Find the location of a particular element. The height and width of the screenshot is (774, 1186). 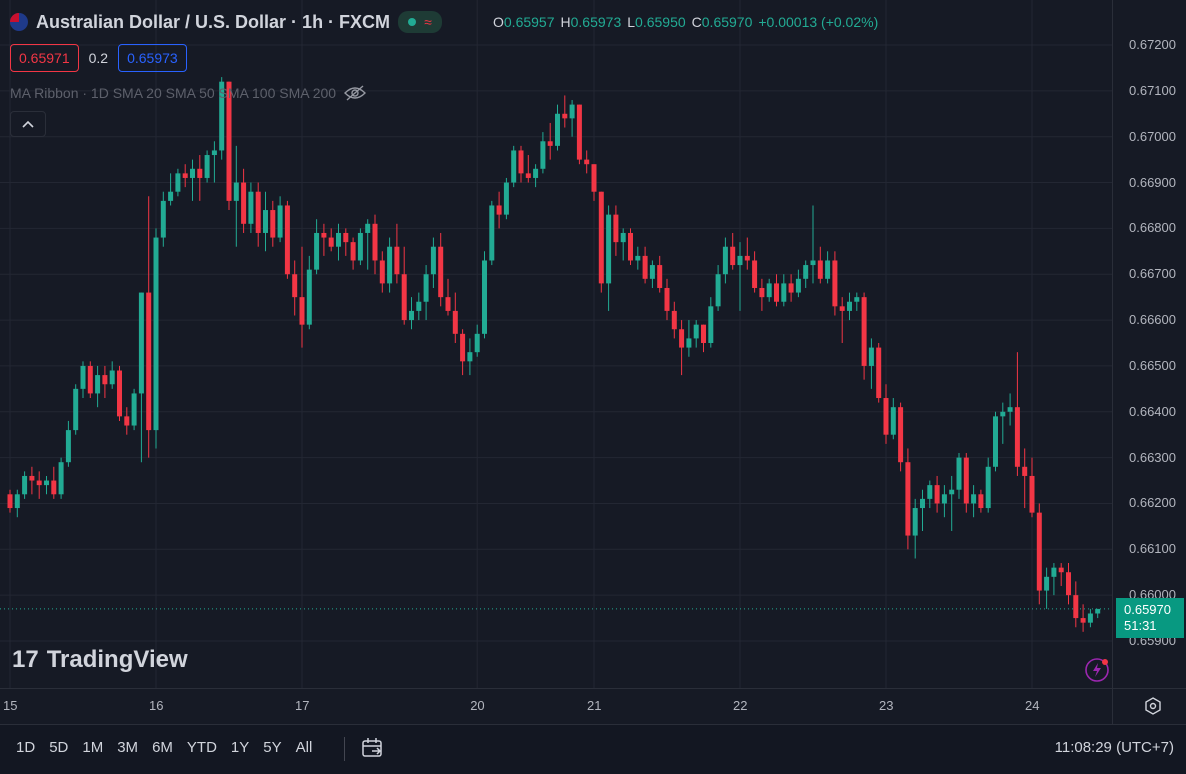

timeframe-button-1m: 1M is located at coordinates (93, 747).